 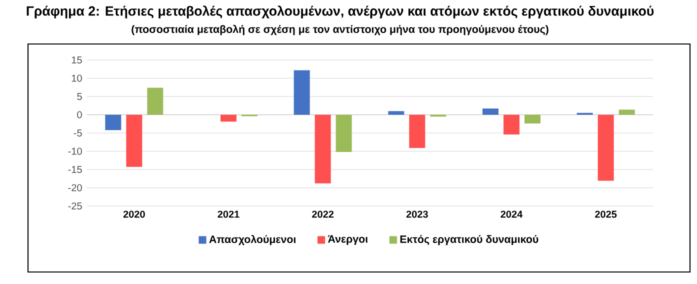 I want to click on x-tick-label: 2021, so click(x=229, y=214).